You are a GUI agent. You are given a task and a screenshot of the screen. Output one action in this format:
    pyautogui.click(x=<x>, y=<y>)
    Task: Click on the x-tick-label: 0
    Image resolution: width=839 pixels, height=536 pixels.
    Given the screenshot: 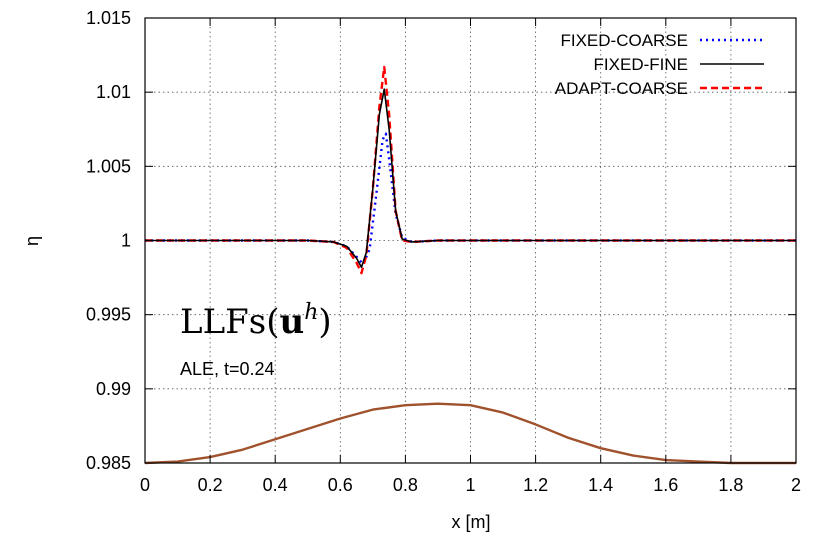 What is the action you would take?
    pyautogui.click(x=145, y=485)
    